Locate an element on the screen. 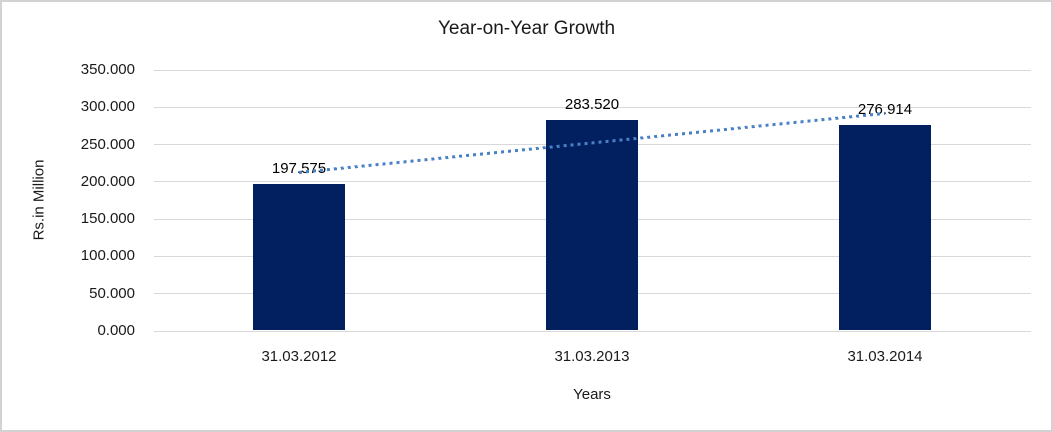  x-tick-label: 31.03.2012 is located at coordinates (299, 356).